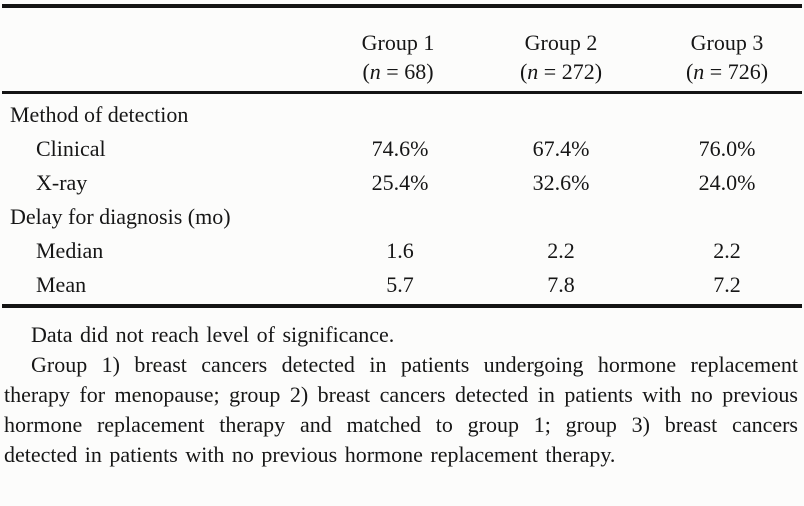 The width and height of the screenshot is (804, 506). I want to click on table-row-mean: Mean 5.7 7.8 7.2, so click(402, 285).